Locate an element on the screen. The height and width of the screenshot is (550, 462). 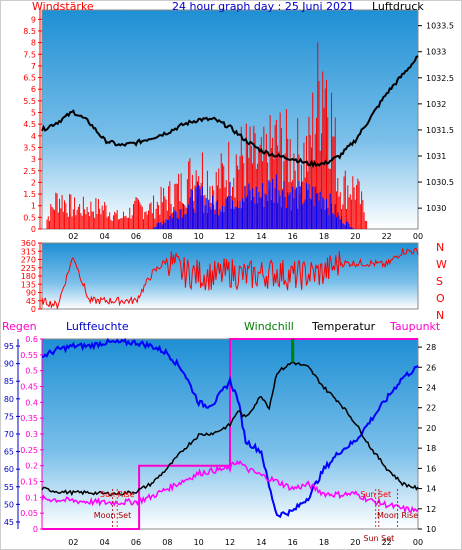
pressure-tick-label: 1033.5 is located at coordinates (440, 26).